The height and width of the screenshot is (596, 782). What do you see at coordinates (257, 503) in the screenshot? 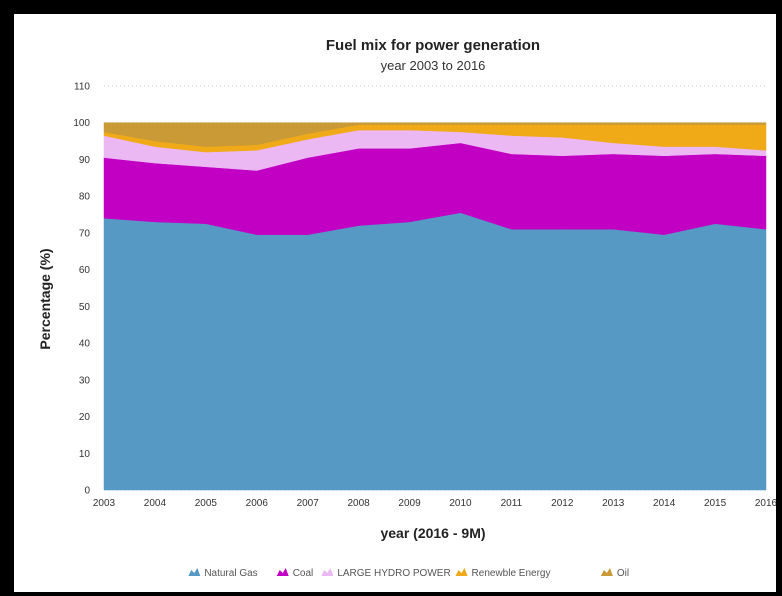
I see `x-tick-label: 2006` at bounding box center [257, 503].